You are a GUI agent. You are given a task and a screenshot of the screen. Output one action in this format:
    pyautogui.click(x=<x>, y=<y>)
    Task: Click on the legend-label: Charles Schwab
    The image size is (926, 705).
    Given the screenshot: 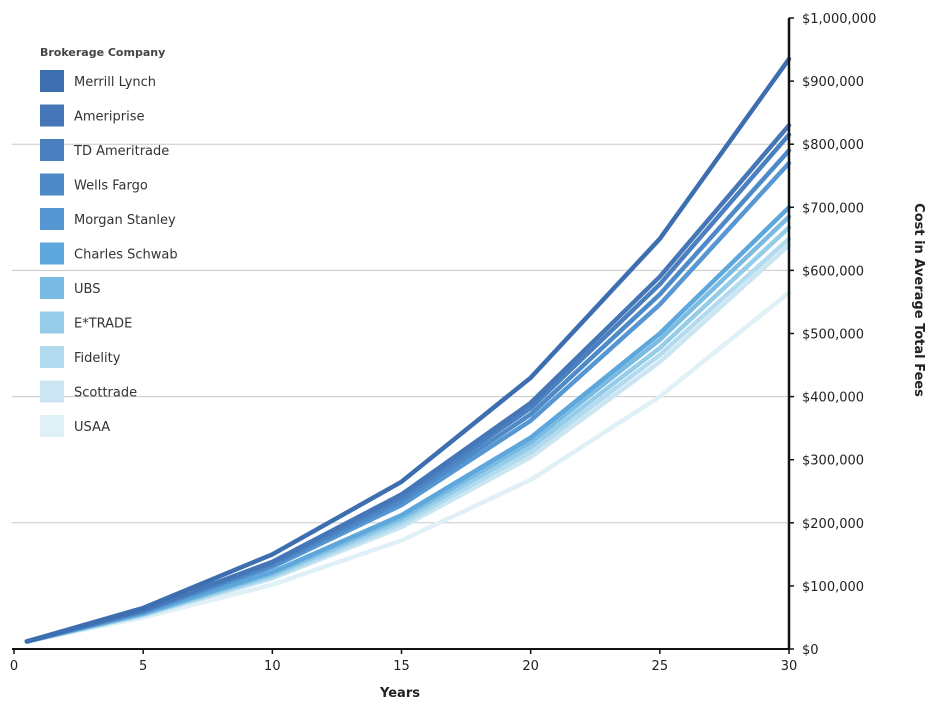 What is the action you would take?
    pyautogui.click(x=126, y=255)
    